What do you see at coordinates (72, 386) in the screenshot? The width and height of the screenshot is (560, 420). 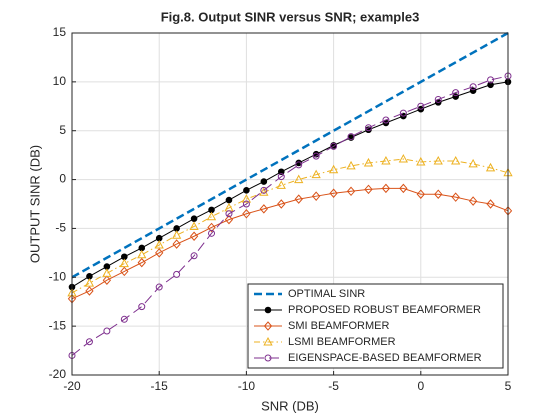 I see `x-tick-label: -20` at bounding box center [72, 386].